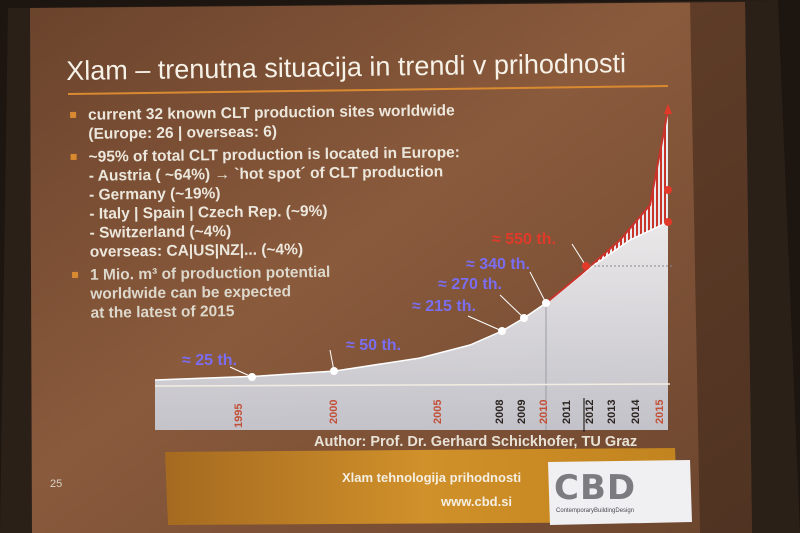  I want to click on year-label-2008: 2008, so click(500, 411).